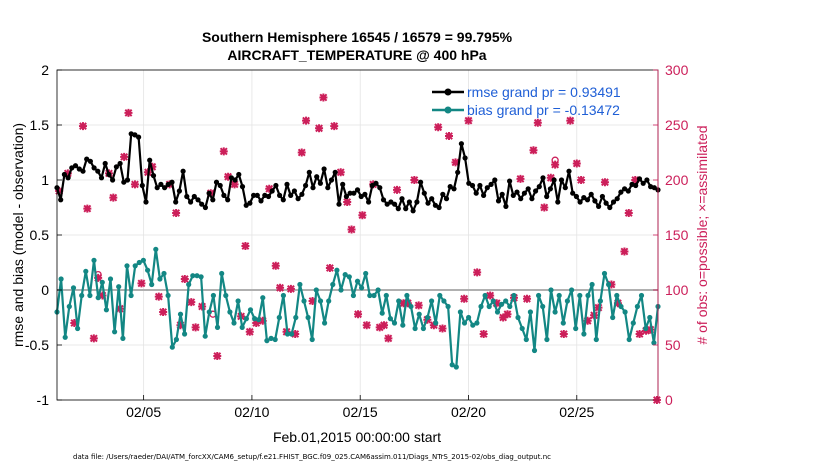  I want to click on x-tick-label: 02/20, so click(468, 412).